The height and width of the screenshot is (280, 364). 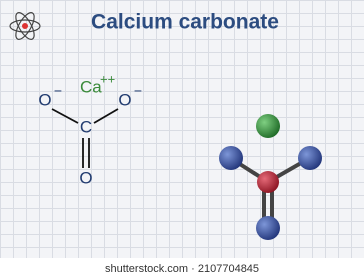 I want to click on title: Calcium carbonate, so click(x=185, y=22).